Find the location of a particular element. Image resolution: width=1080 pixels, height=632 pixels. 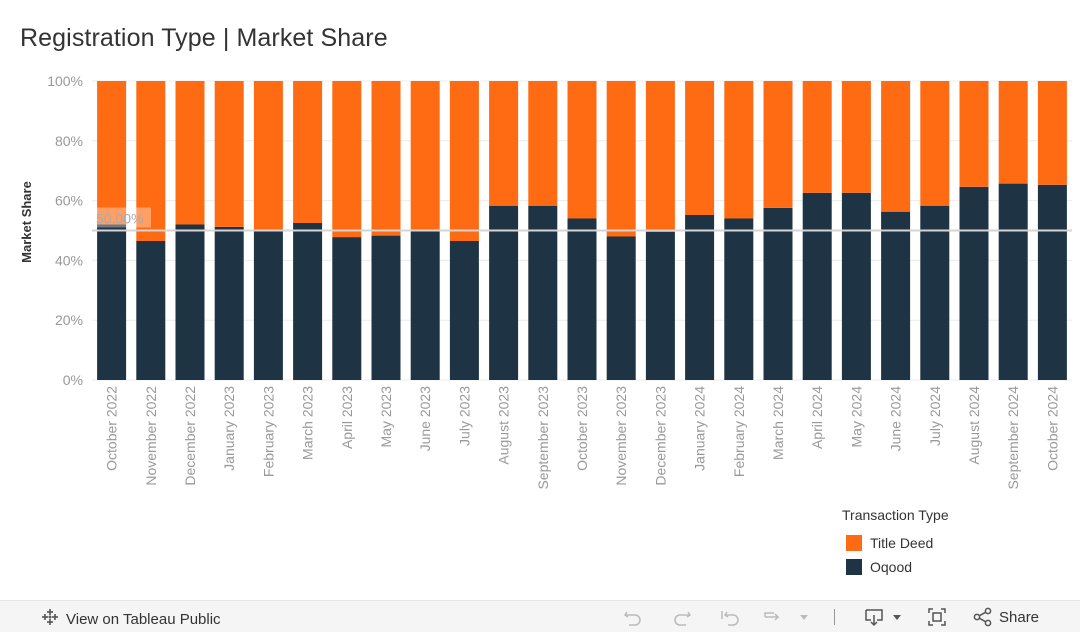

legend-swatch-title-deed is located at coordinates (854, 543).